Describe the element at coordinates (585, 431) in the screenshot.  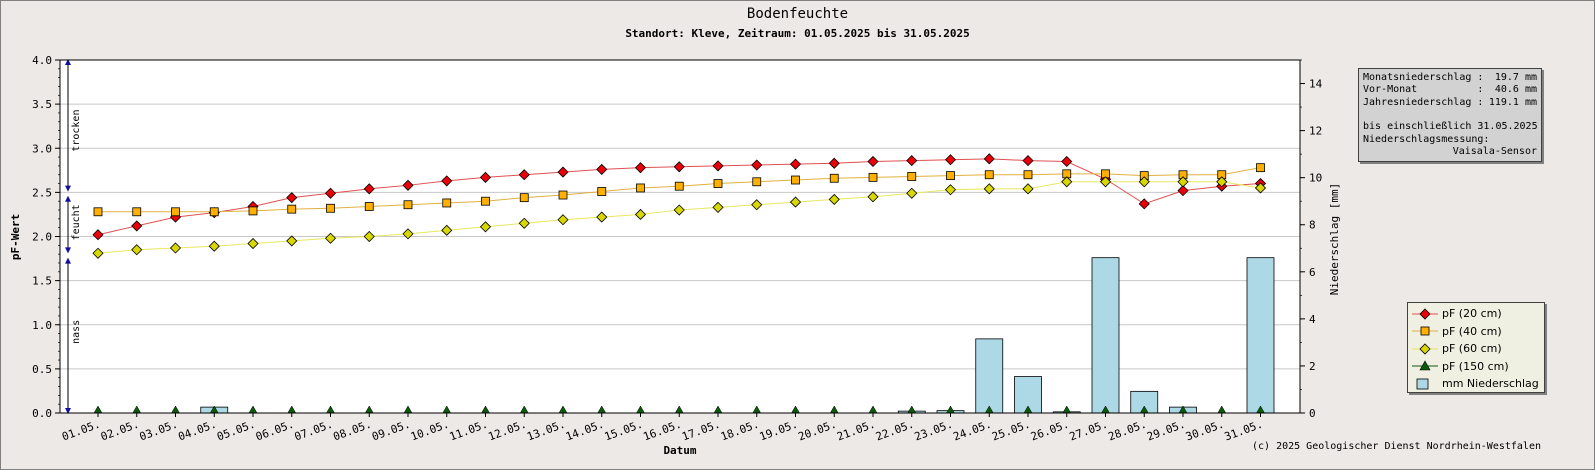
I see `x-tick-label: 14.05.` at that location.